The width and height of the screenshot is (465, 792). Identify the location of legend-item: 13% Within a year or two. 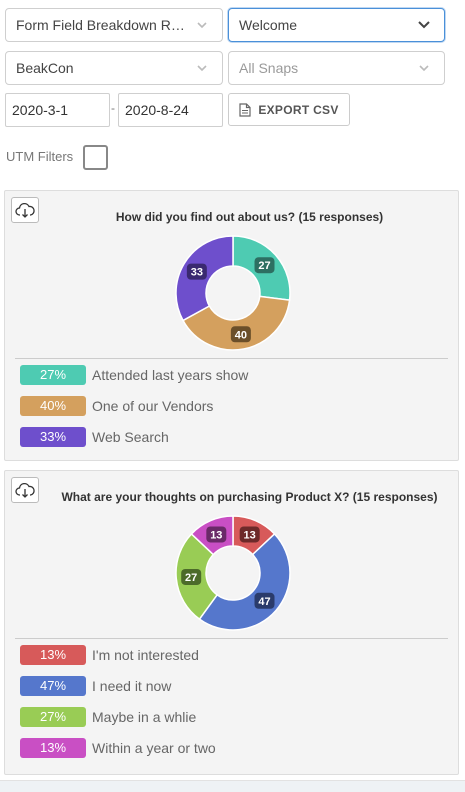
(118, 747).